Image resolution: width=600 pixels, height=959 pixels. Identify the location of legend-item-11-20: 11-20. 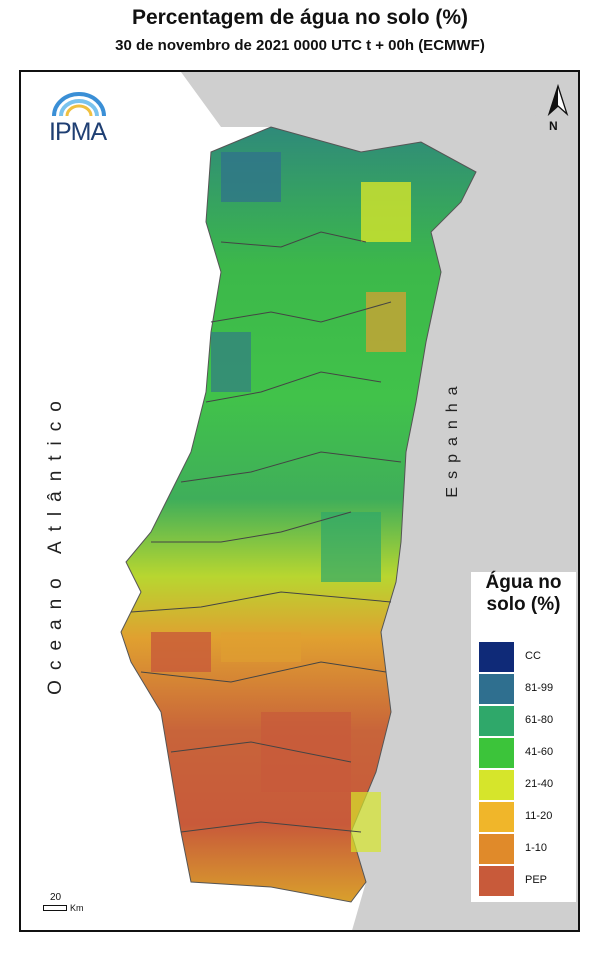
(528, 817).